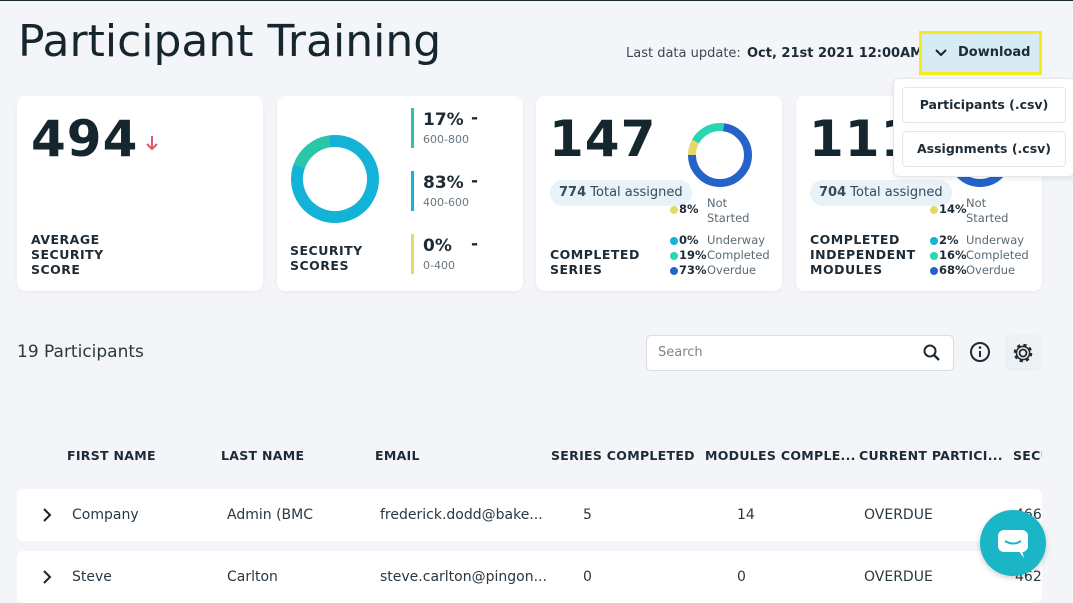 The image size is (1073, 603). What do you see at coordinates (983, 127) in the screenshot?
I see `download-menu: Participants (.csv) Assignments (.csv)` at bounding box center [983, 127].